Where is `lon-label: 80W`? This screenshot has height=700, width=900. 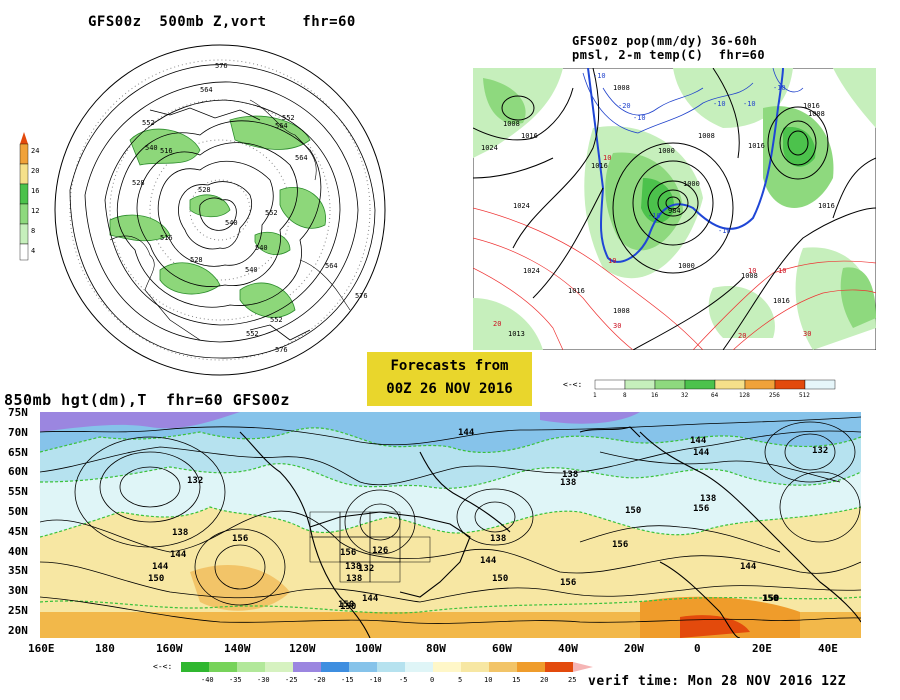 lon-label: 80W is located at coordinates (436, 648).